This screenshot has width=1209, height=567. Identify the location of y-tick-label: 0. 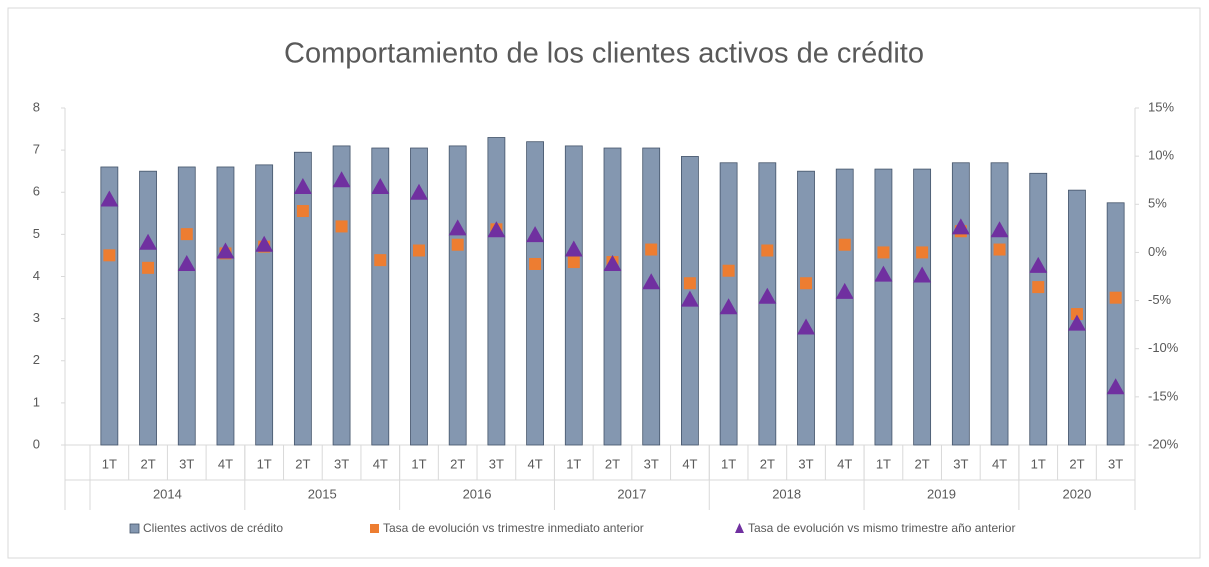
(36, 443).